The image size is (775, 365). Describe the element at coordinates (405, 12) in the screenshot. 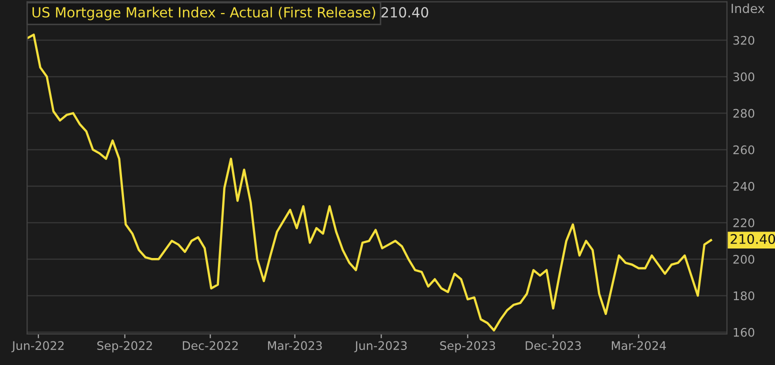

I see `text: 210.40` at that location.